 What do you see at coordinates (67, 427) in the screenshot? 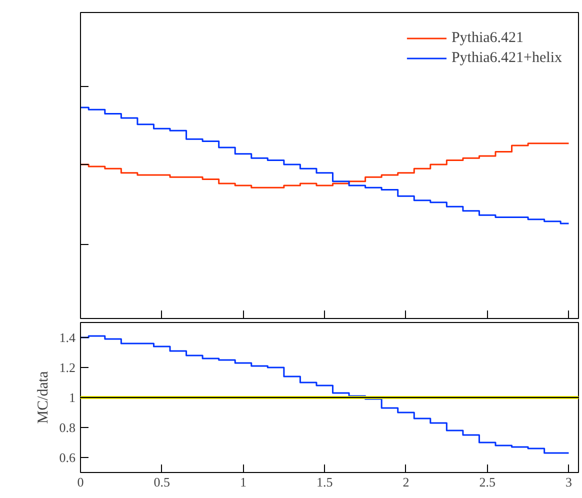
I see `y-tick-label: 0.8` at bounding box center [67, 427].